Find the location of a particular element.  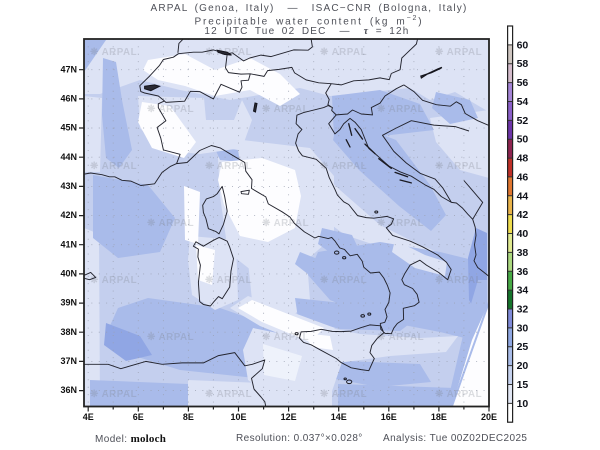

svg-text: 36N is located at coordinates (68, 390).